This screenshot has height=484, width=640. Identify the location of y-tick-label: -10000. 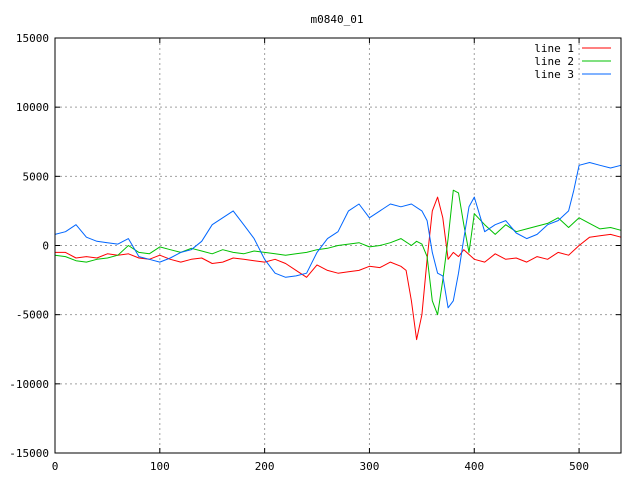
(29, 384).